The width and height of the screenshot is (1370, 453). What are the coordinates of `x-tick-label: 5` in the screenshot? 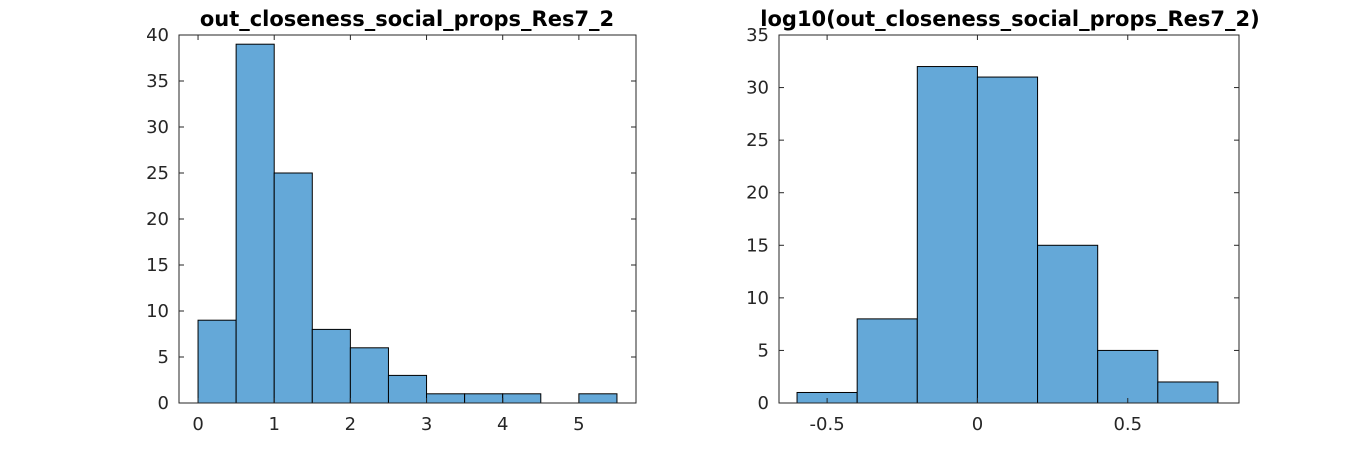 It's located at (578, 424).